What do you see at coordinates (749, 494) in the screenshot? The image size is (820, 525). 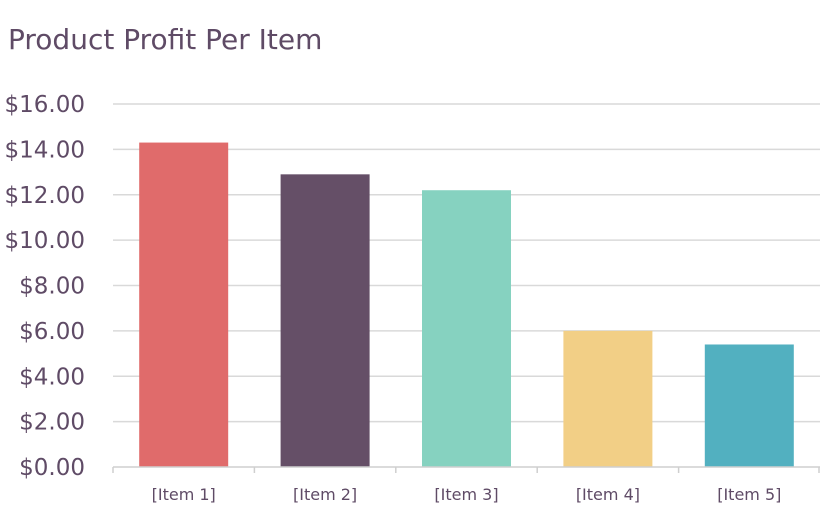 I see `x-tick-label-5: [Item 5]` at bounding box center [749, 494].